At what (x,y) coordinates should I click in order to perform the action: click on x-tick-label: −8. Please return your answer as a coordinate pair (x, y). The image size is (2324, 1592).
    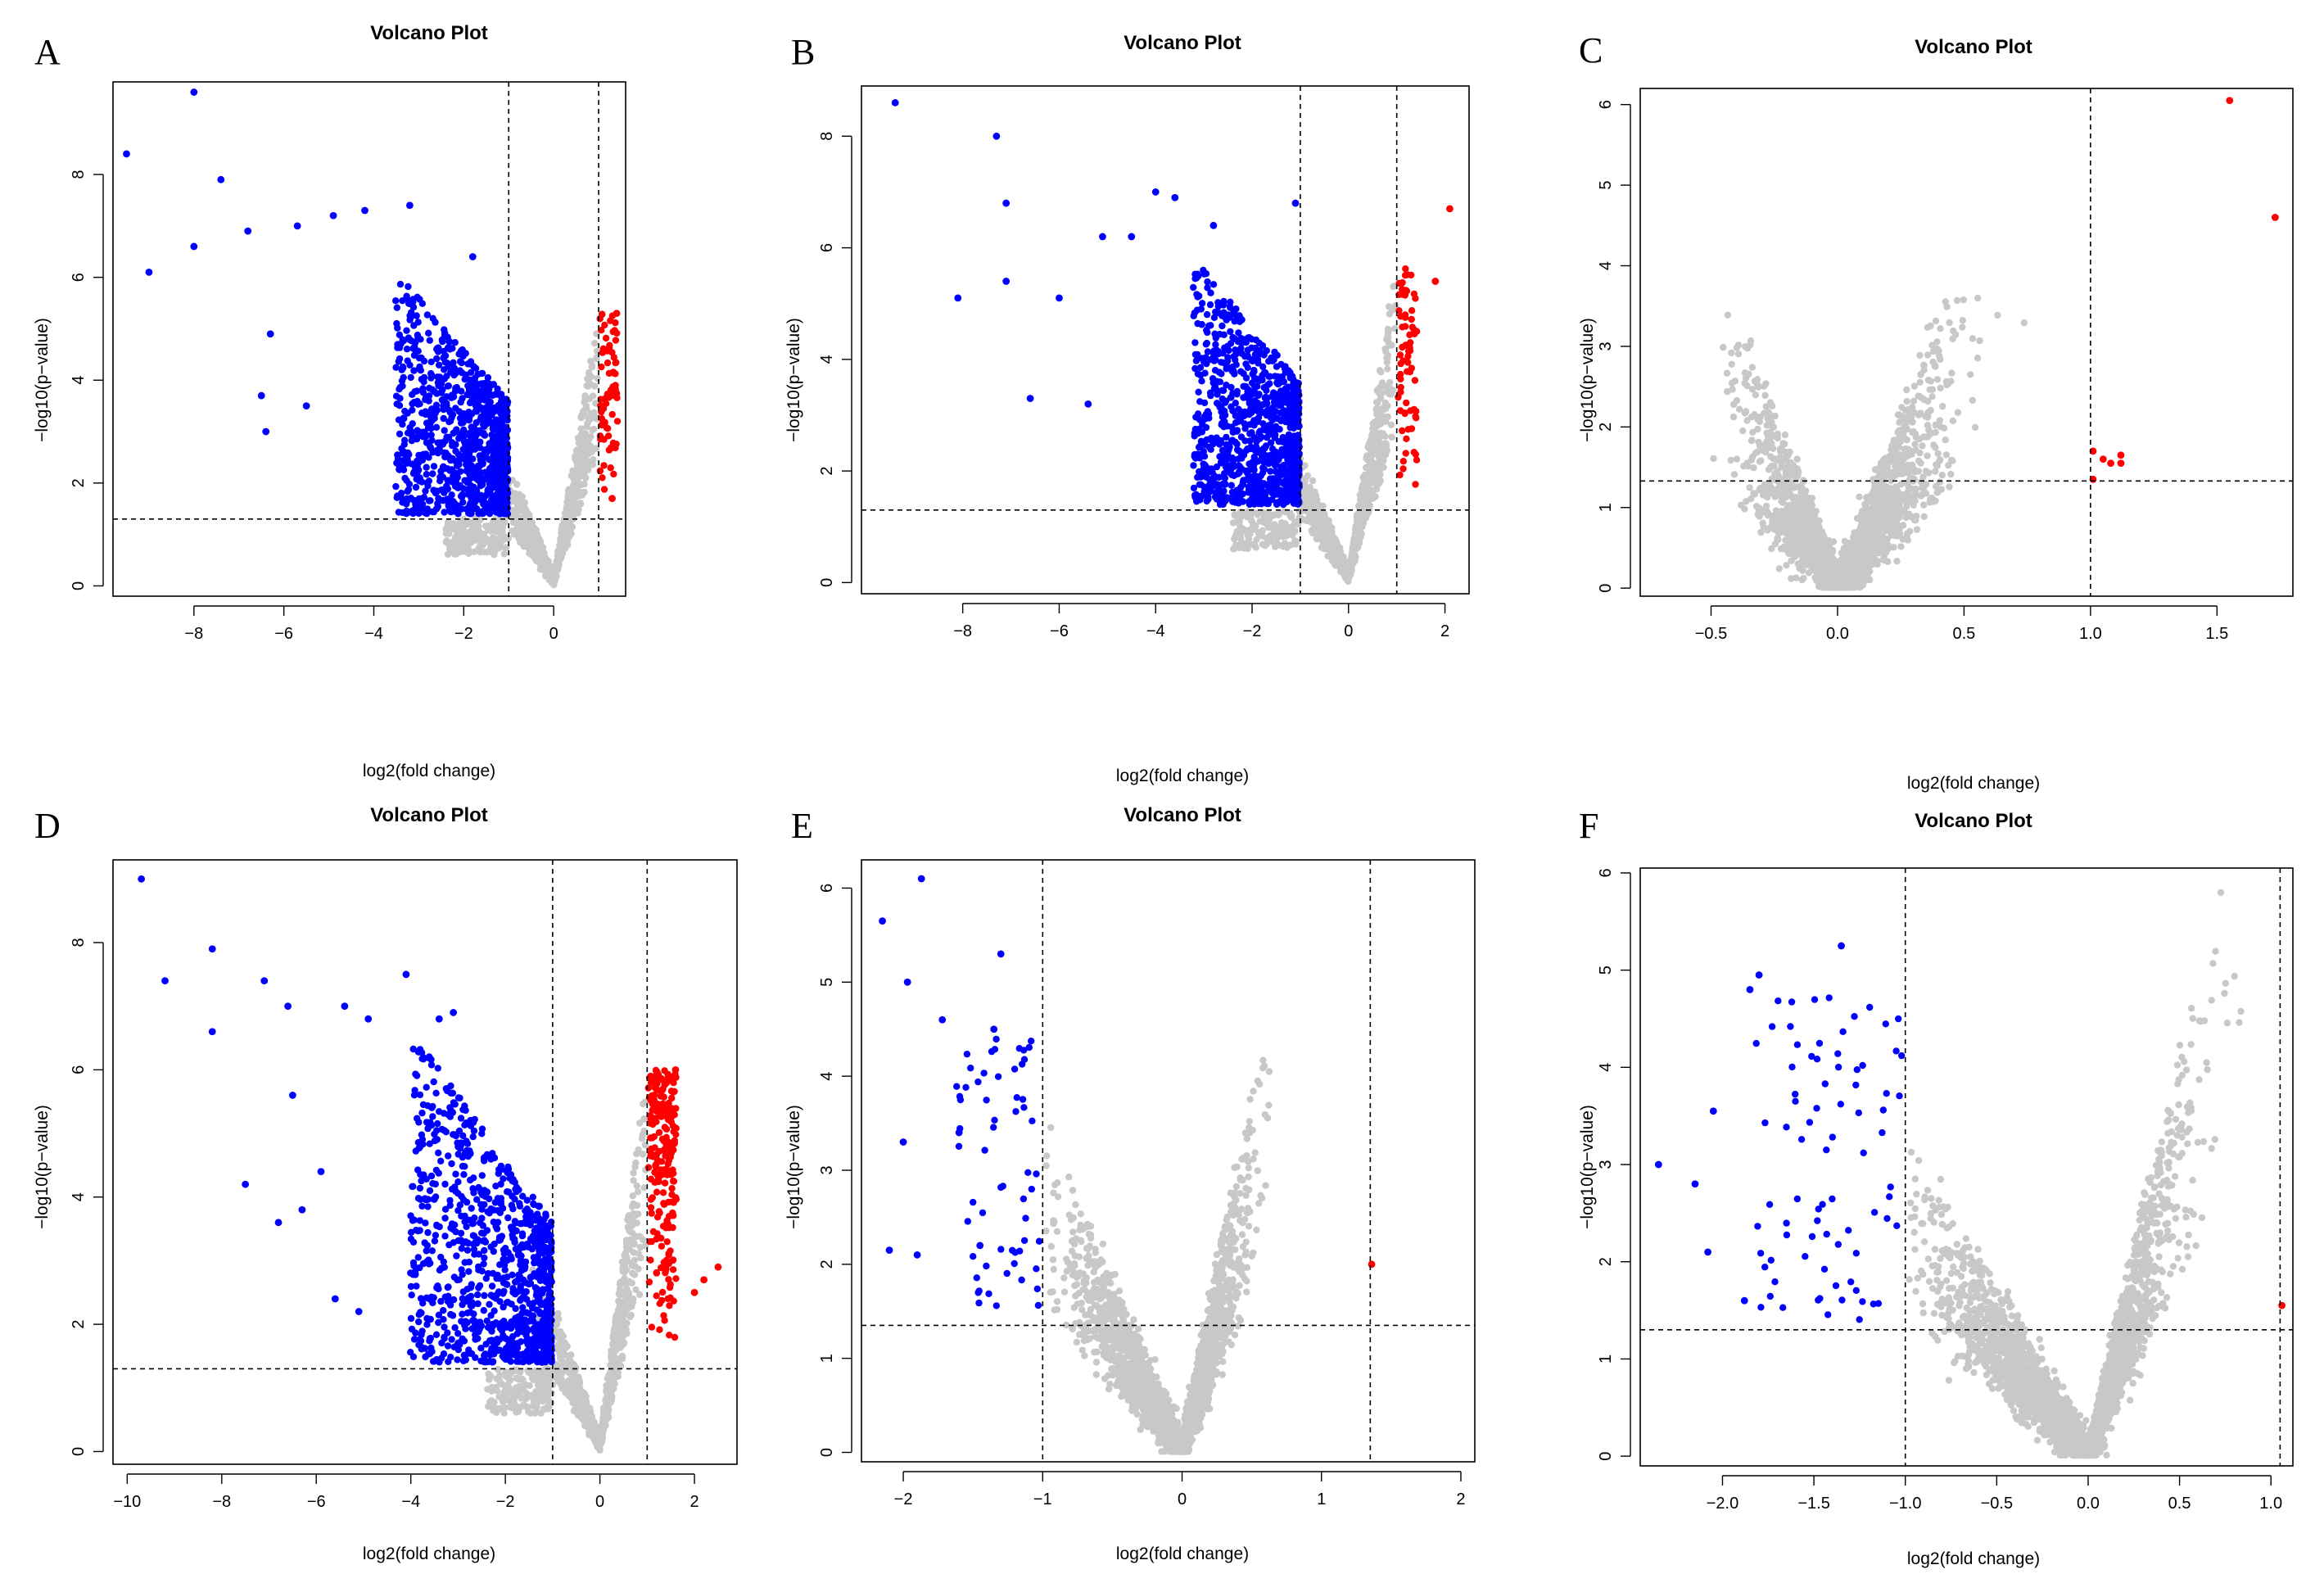
    Looking at the image, I should click on (963, 631).